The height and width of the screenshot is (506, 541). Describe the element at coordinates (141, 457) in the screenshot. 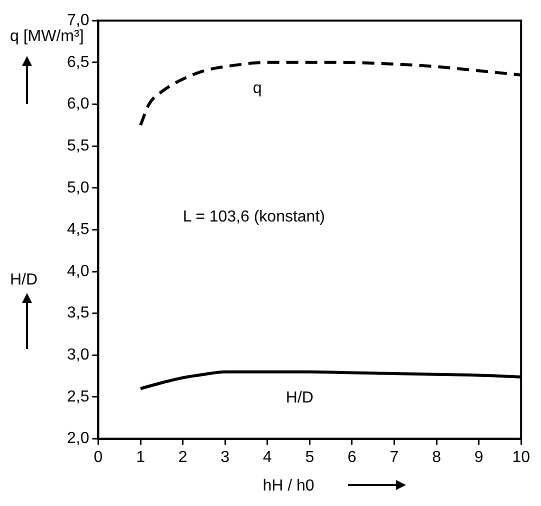

I see `x-tick-label: 1` at that location.